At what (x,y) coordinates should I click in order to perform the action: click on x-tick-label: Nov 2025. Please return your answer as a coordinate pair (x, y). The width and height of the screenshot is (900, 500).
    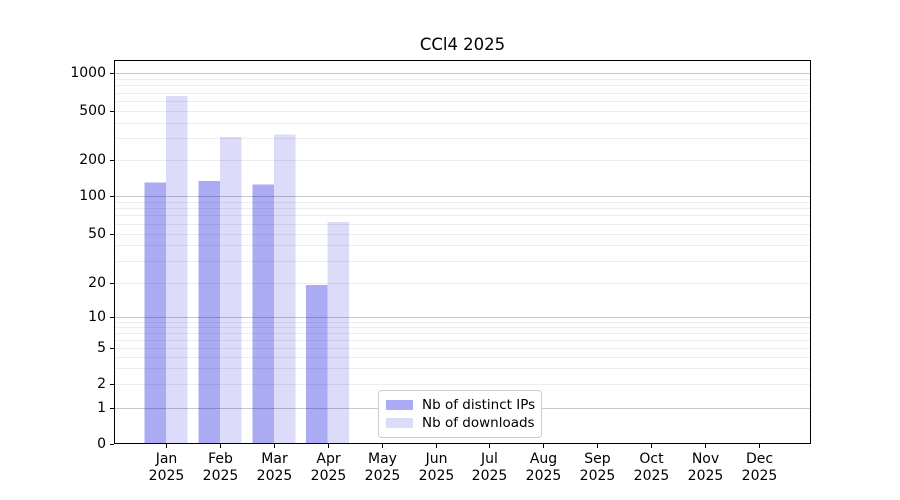
    Looking at the image, I should click on (706, 467).